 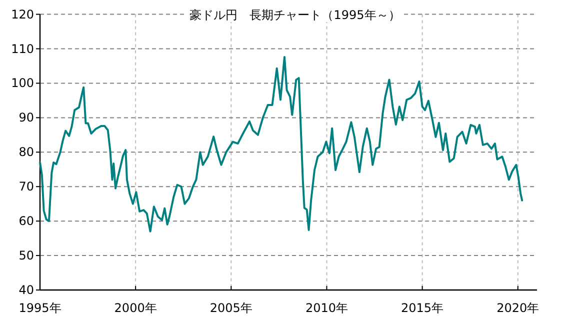 What do you see at coordinates (326, 308) in the screenshot?
I see `x-tick-label: 2010年` at bounding box center [326, 308].